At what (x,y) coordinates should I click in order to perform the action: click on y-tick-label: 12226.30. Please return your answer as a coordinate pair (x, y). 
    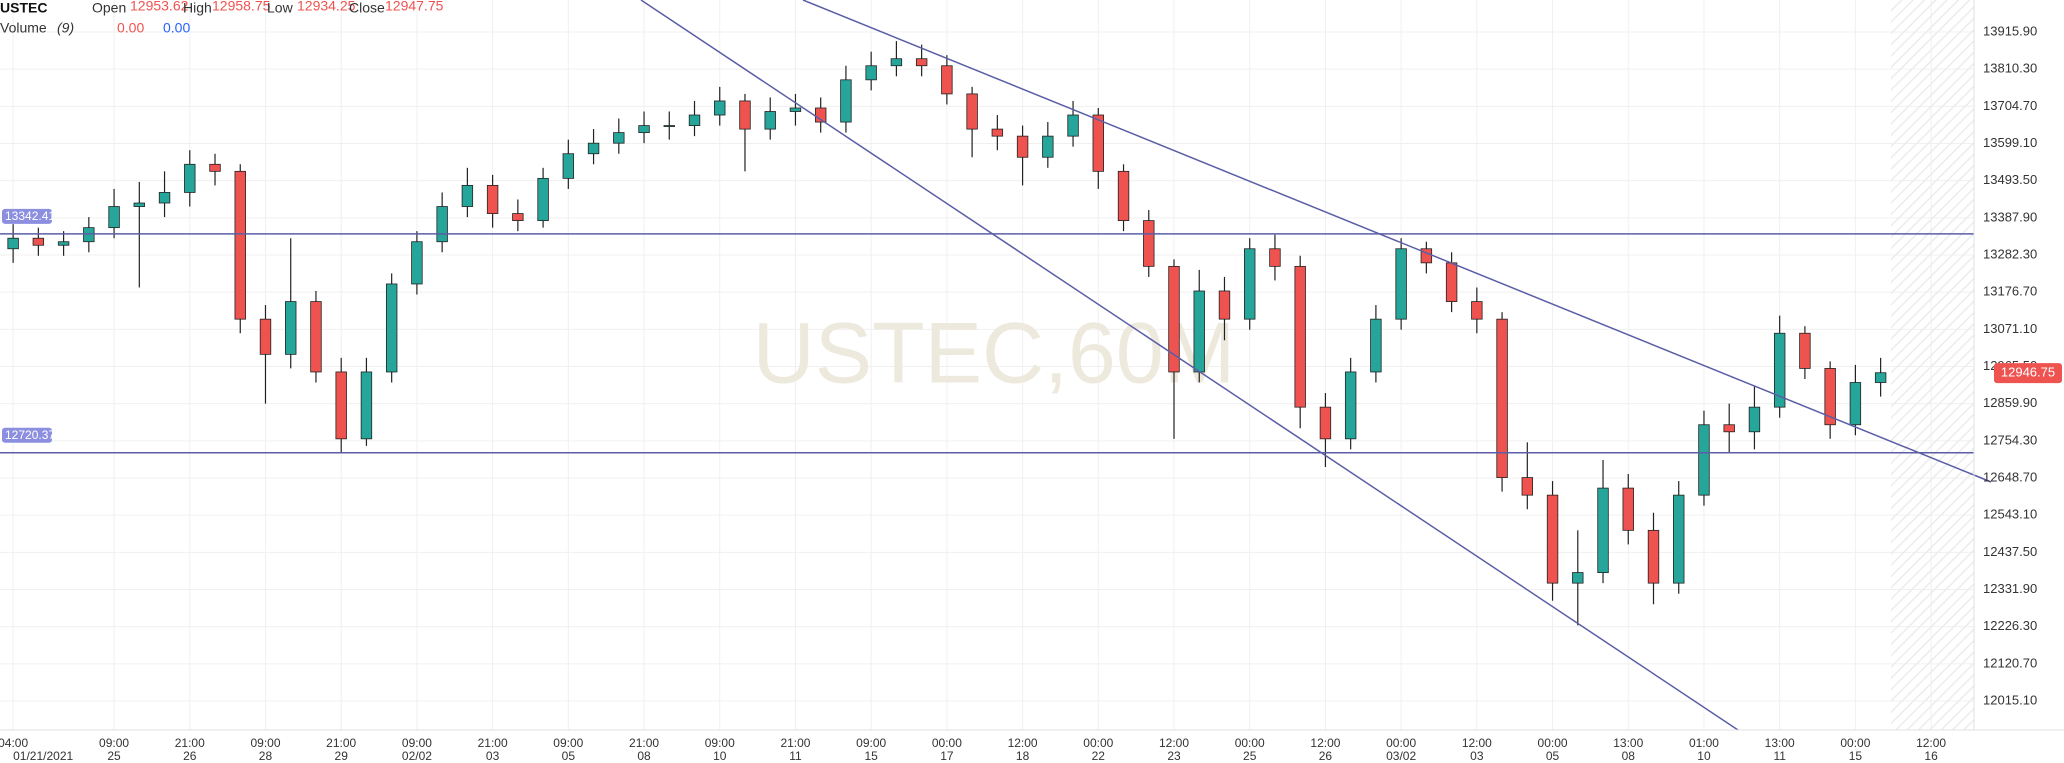
    Looking at the image, I should click on (2010, 625).